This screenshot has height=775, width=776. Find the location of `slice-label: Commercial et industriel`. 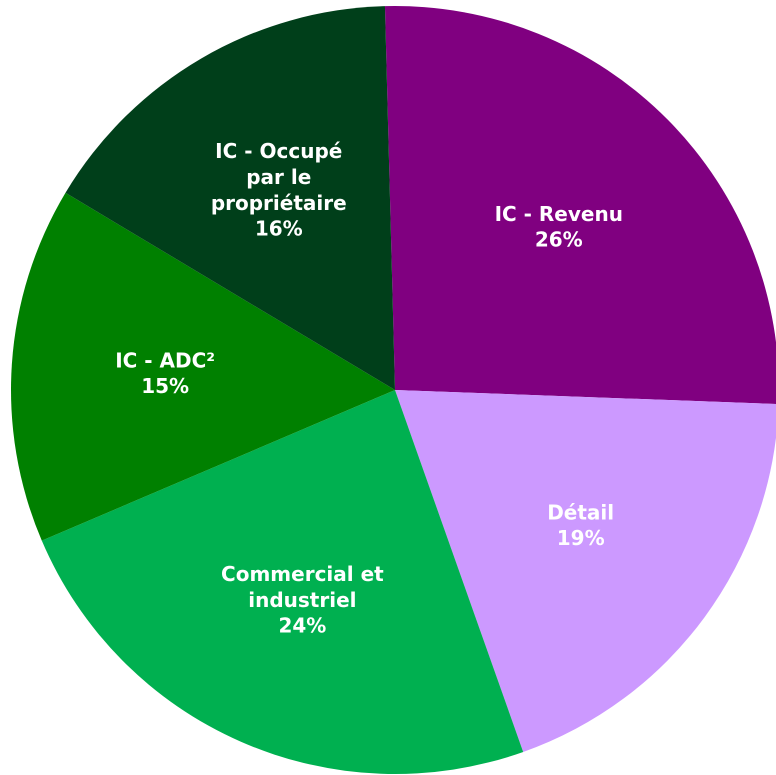

slice-label: Commercial et industriel is located at coordinates (302, 586).